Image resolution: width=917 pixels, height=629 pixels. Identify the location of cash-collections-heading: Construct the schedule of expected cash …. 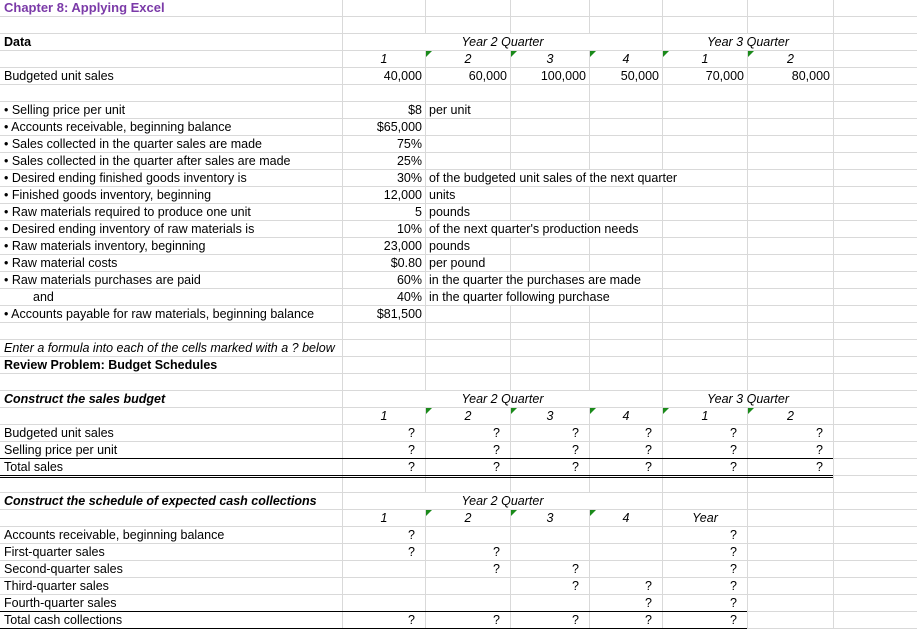
(160, 501).